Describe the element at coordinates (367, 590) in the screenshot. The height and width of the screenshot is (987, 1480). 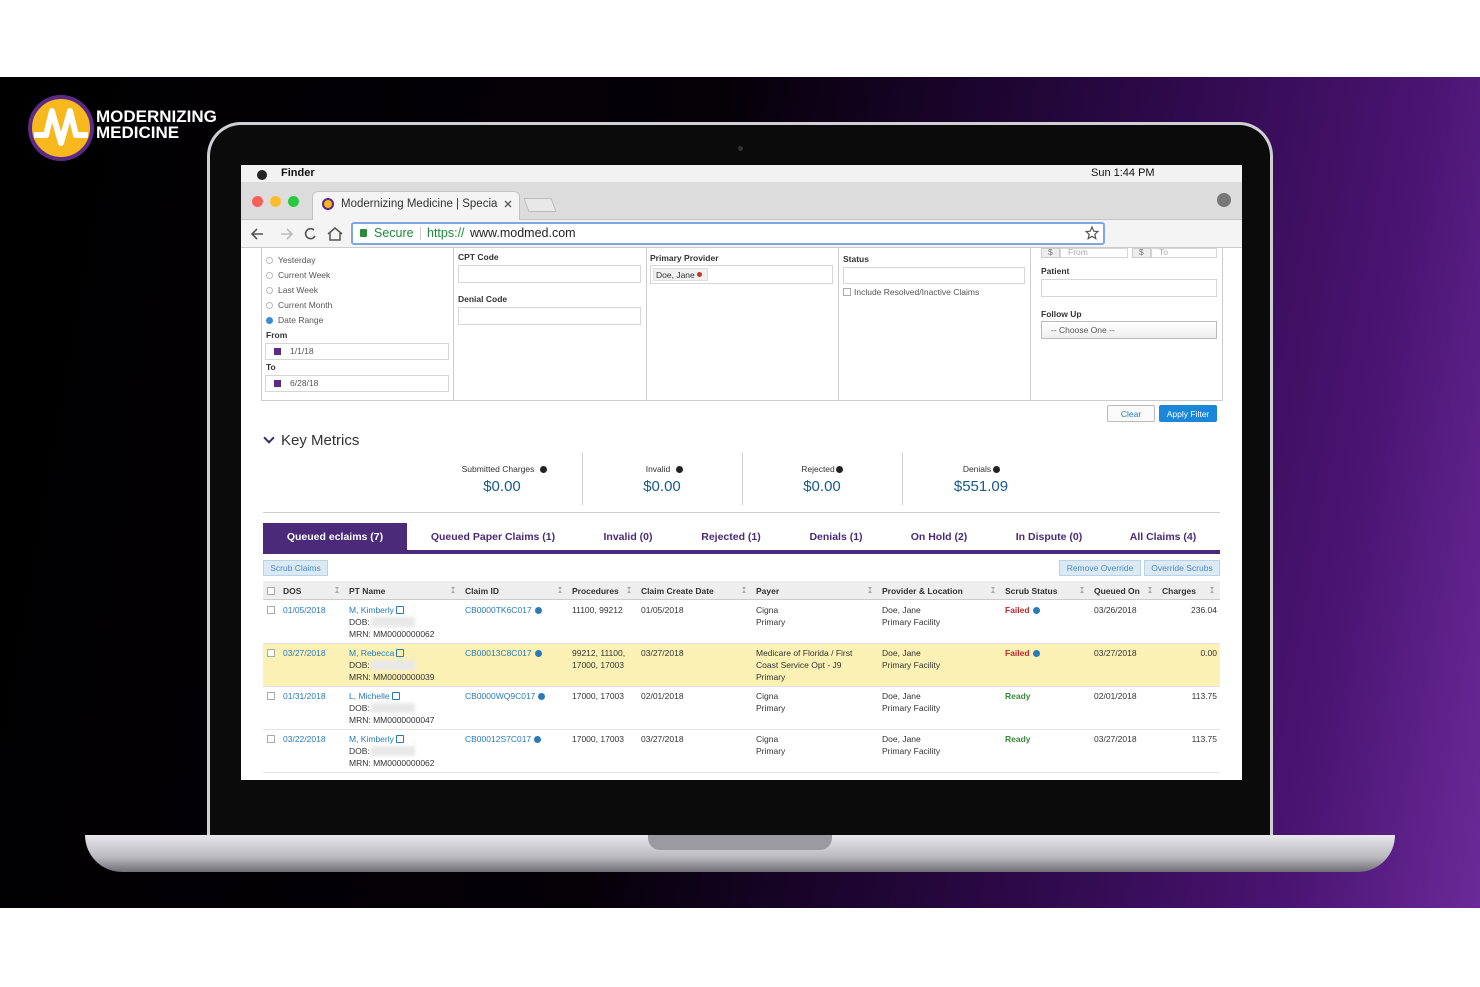
I see `column-header: PT Name` at that location.